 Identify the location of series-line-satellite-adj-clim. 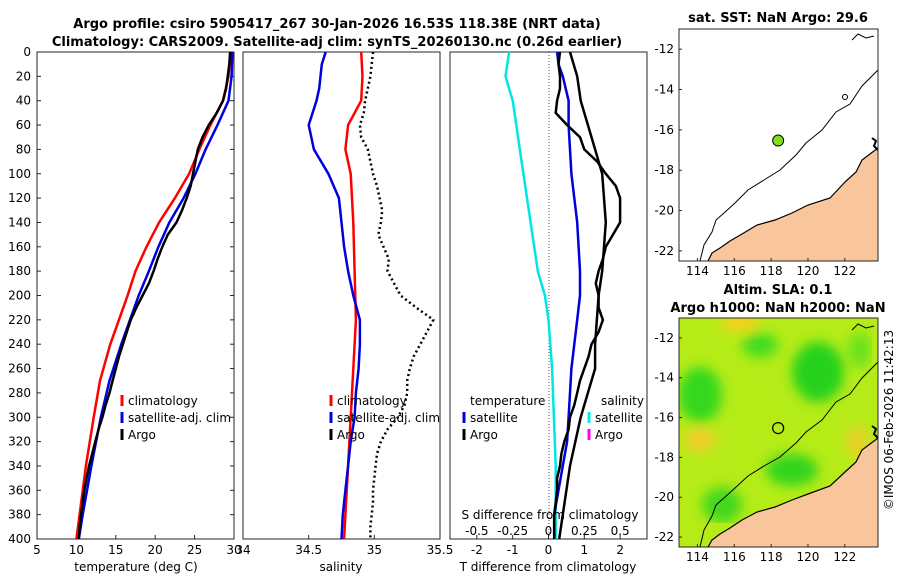
(334, 295).